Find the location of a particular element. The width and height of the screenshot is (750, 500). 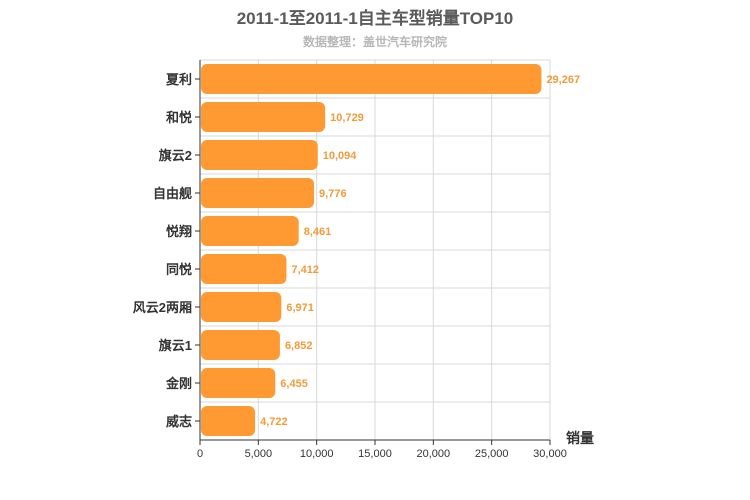

bar-value-label: 6,852 is located at coordinates (299, 346).